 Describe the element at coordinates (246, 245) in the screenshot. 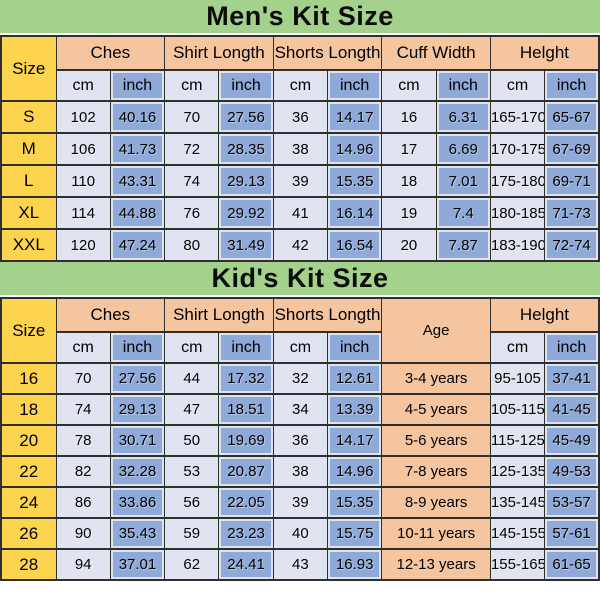

I see `value-cell: 31.49` at that location.